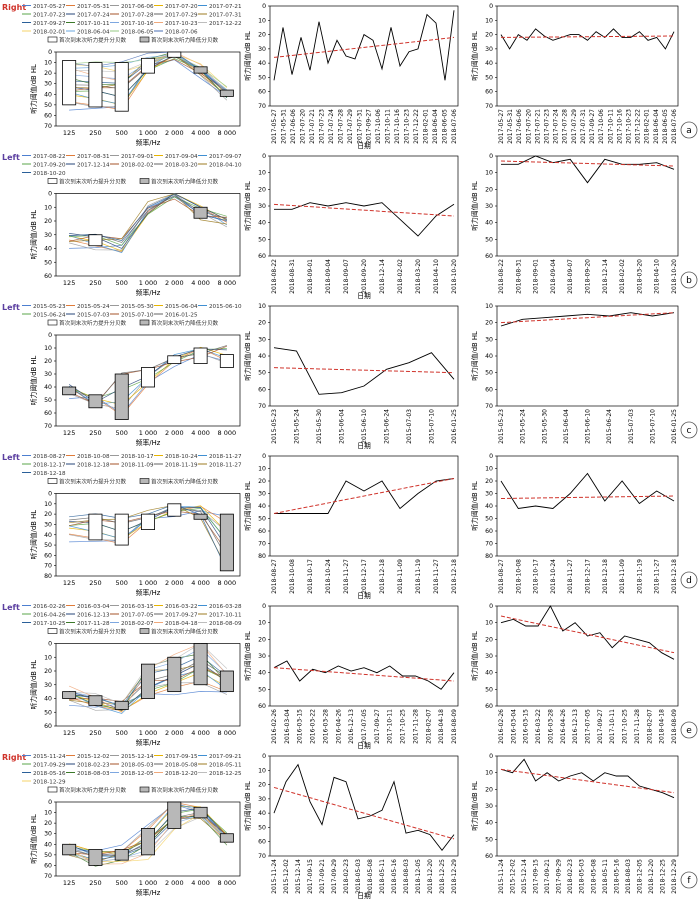 This screenshot has height=908, width=700. Describe the element at coordinates (601, 126) in the screenshot. I see `date-tick-label: 2017-10-06` at that location.